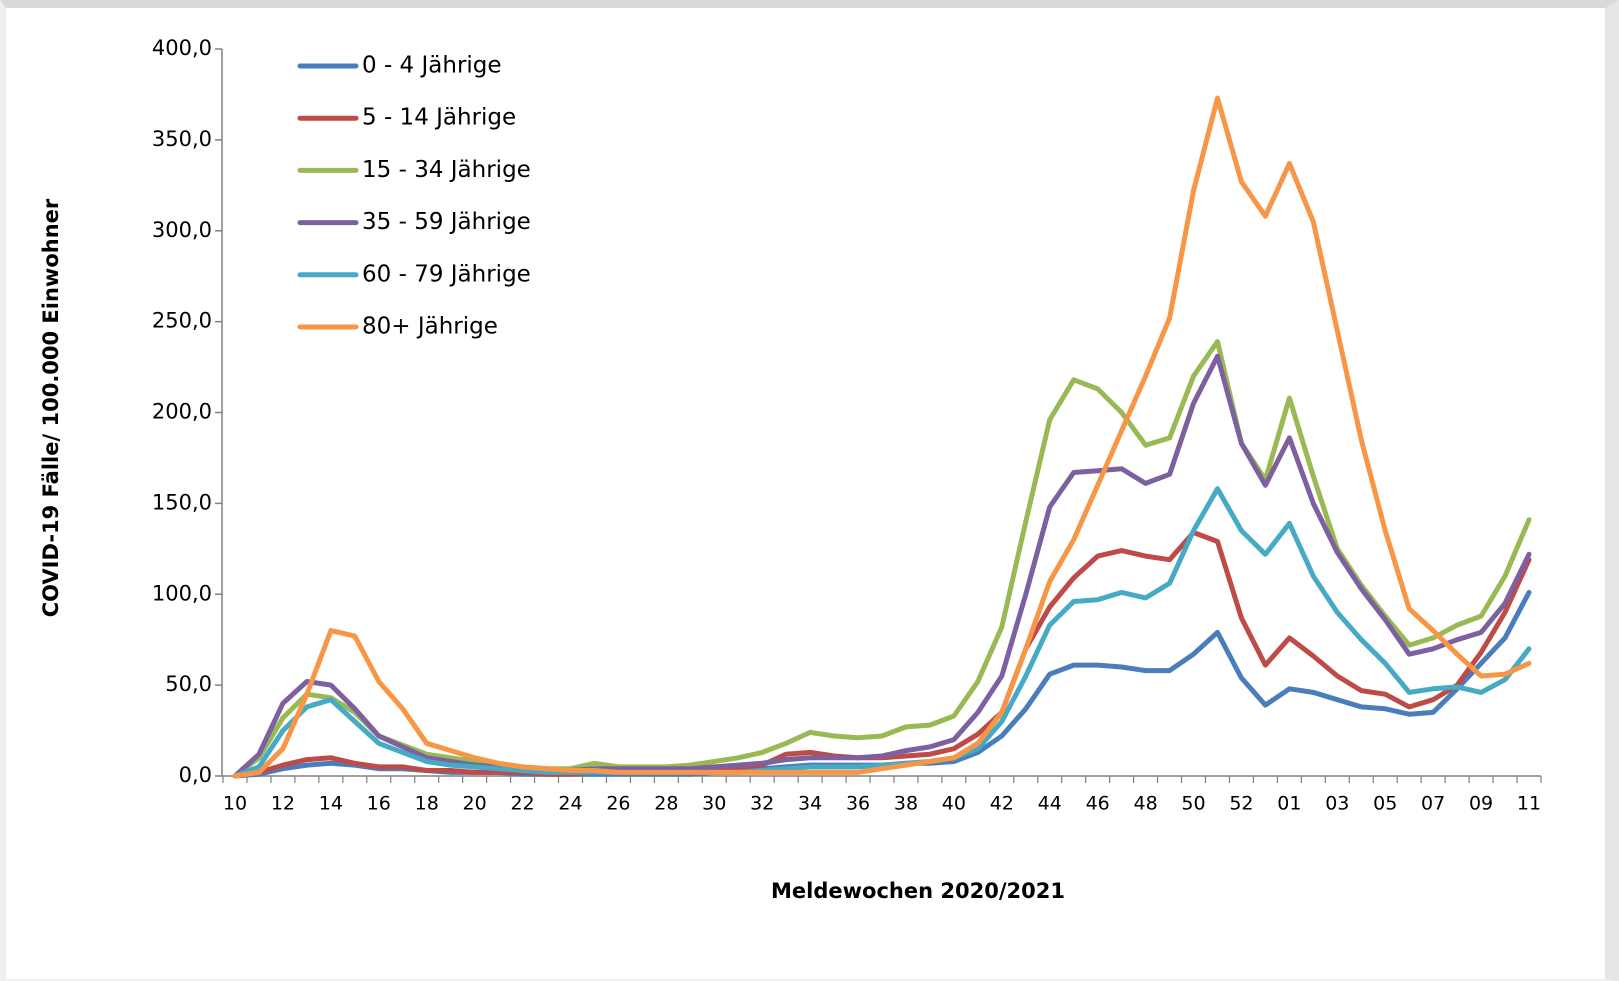  I want to click on x-tick-label: 44, so click(1050, 804).